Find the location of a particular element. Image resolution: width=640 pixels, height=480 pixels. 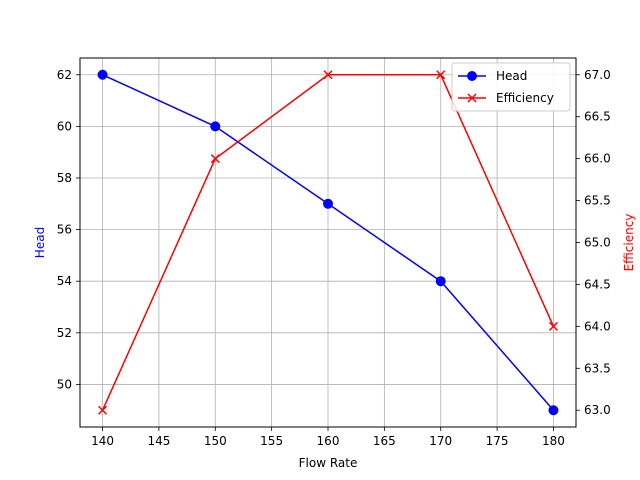

y-left-tick-label: 54 is located at coordinates (64, 281).